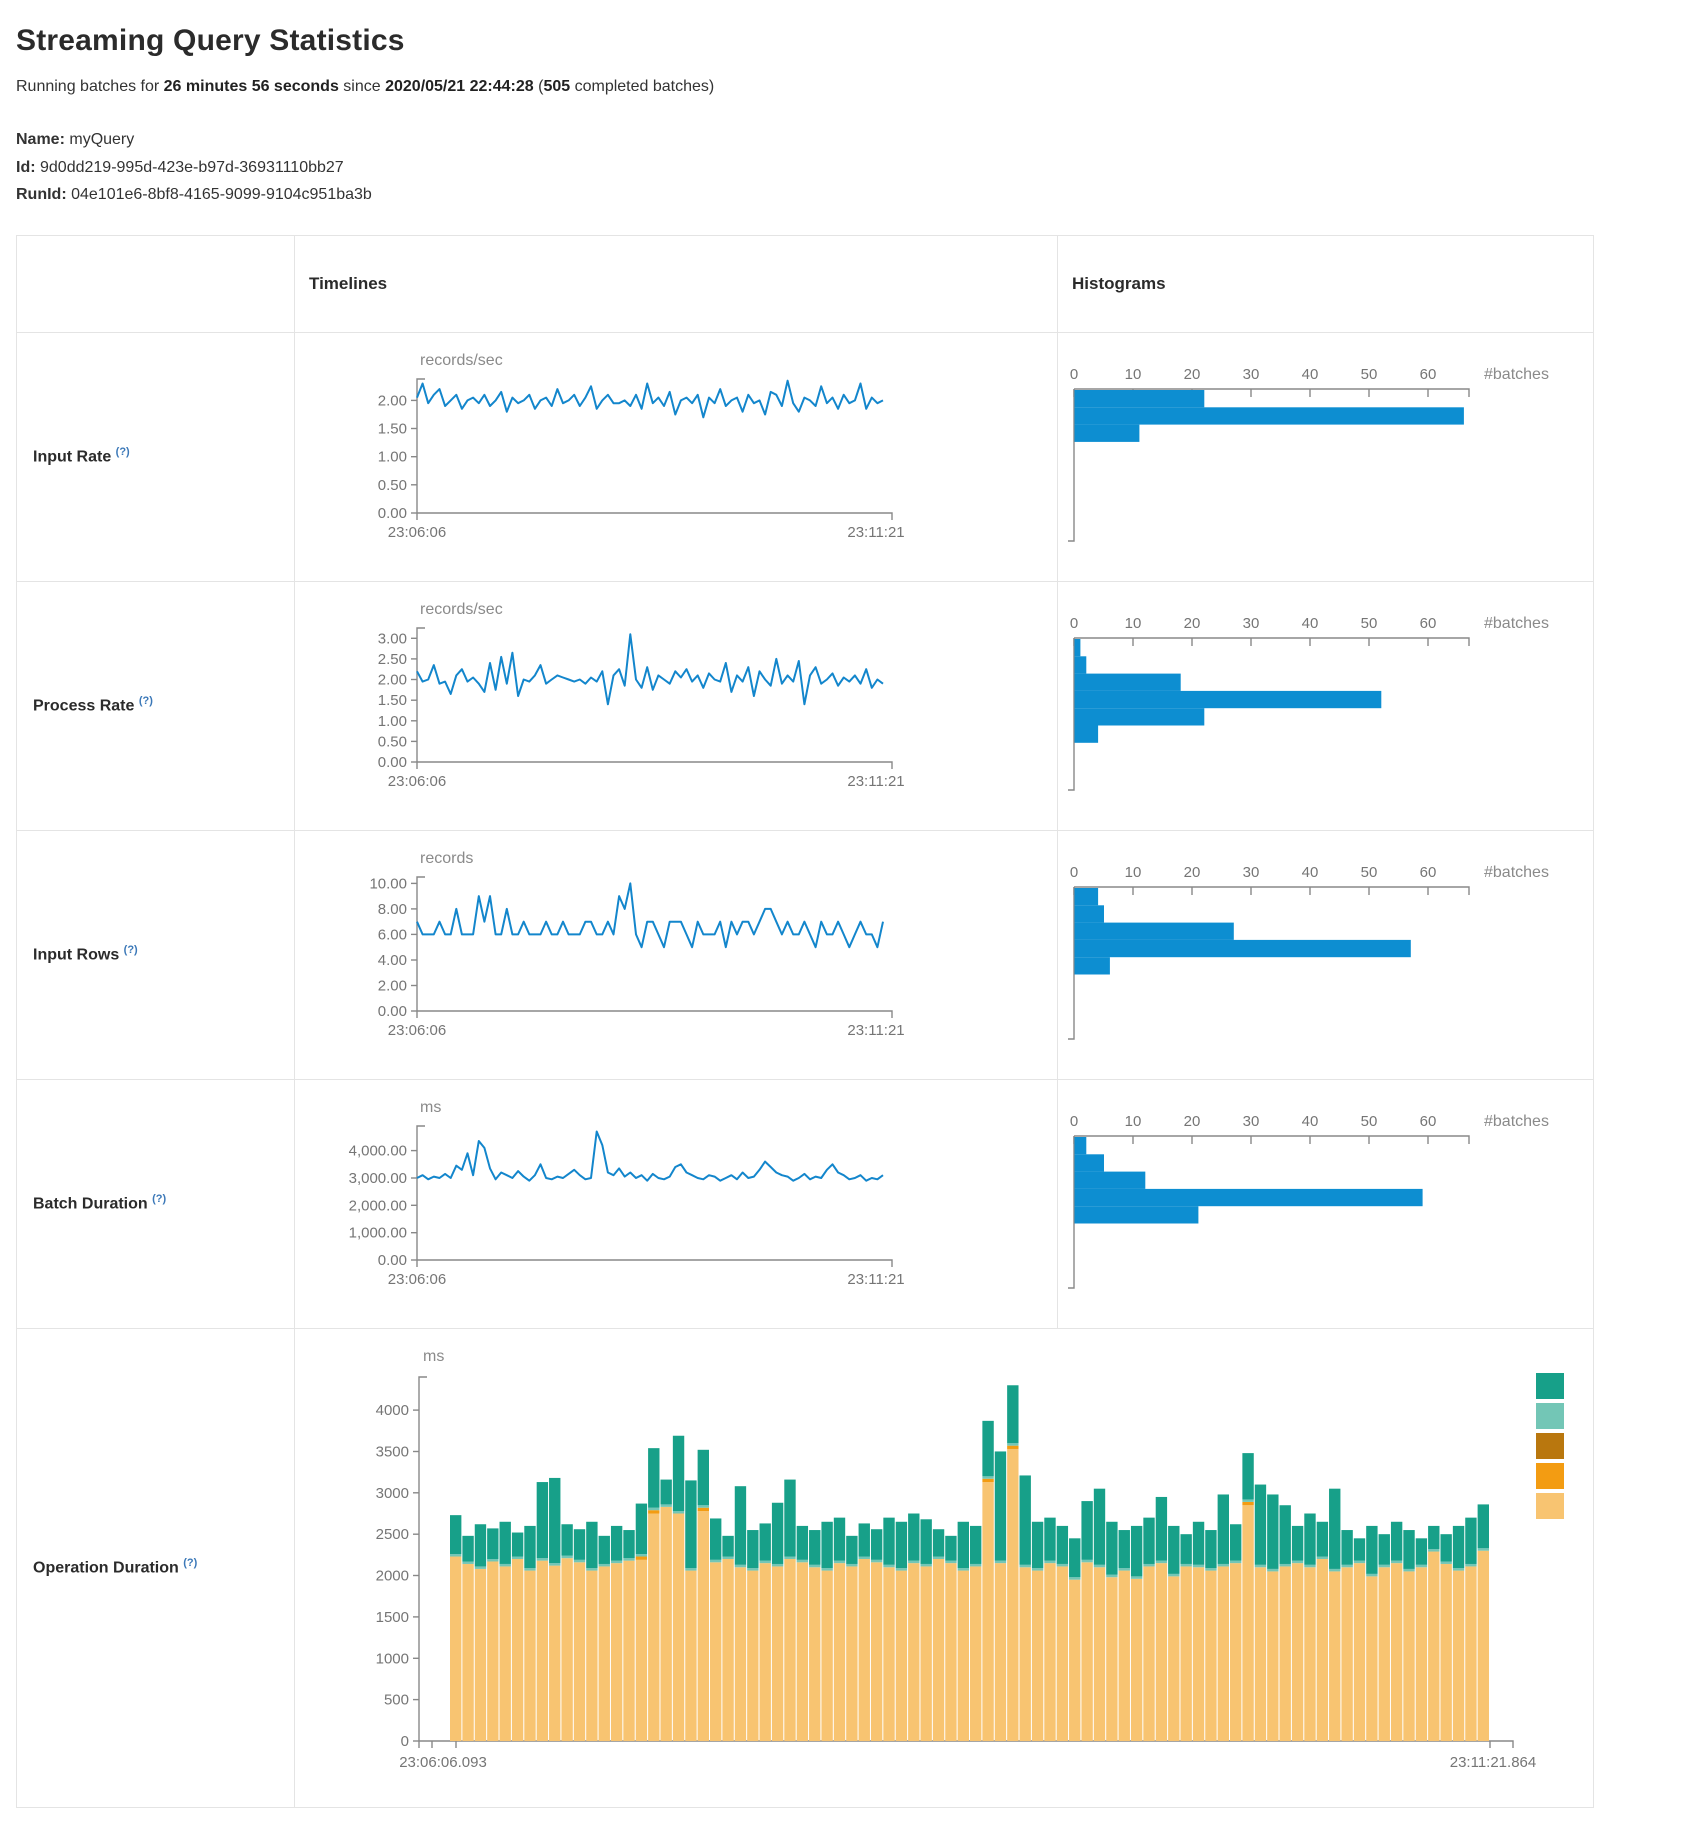 The height and width of the screenshot is (1822, 1693). I want to click on empty-header-cell, so click(155, 283).